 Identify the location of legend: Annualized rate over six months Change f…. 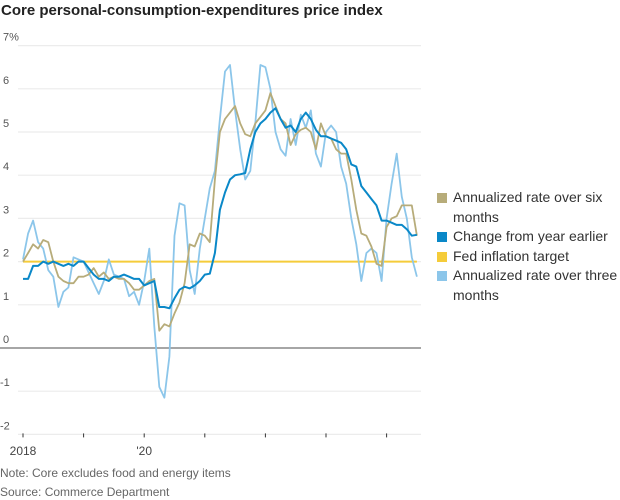
(528, 246).